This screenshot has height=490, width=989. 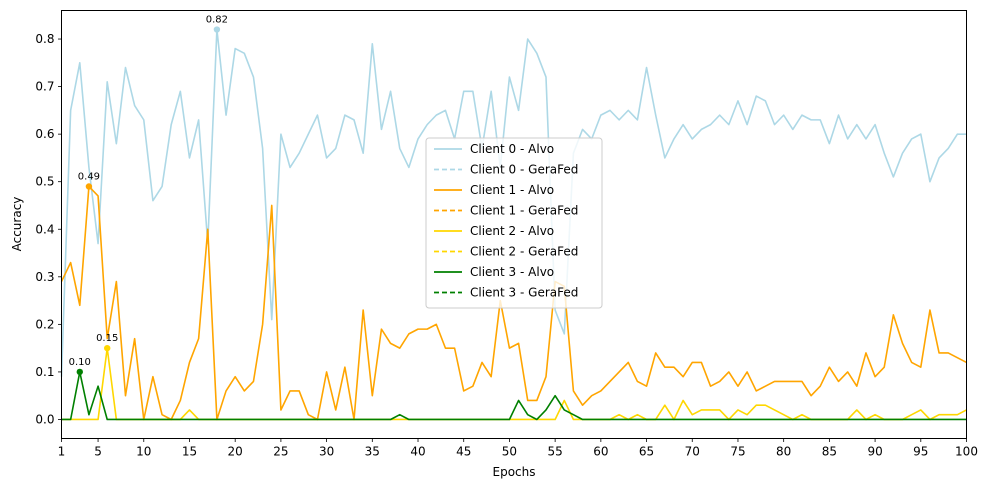 What do you see at coordinates (524, 252) in the screenshot?
I see `legend-label-5: Client 2 - GeraFed` at bounding box center [524, 252].